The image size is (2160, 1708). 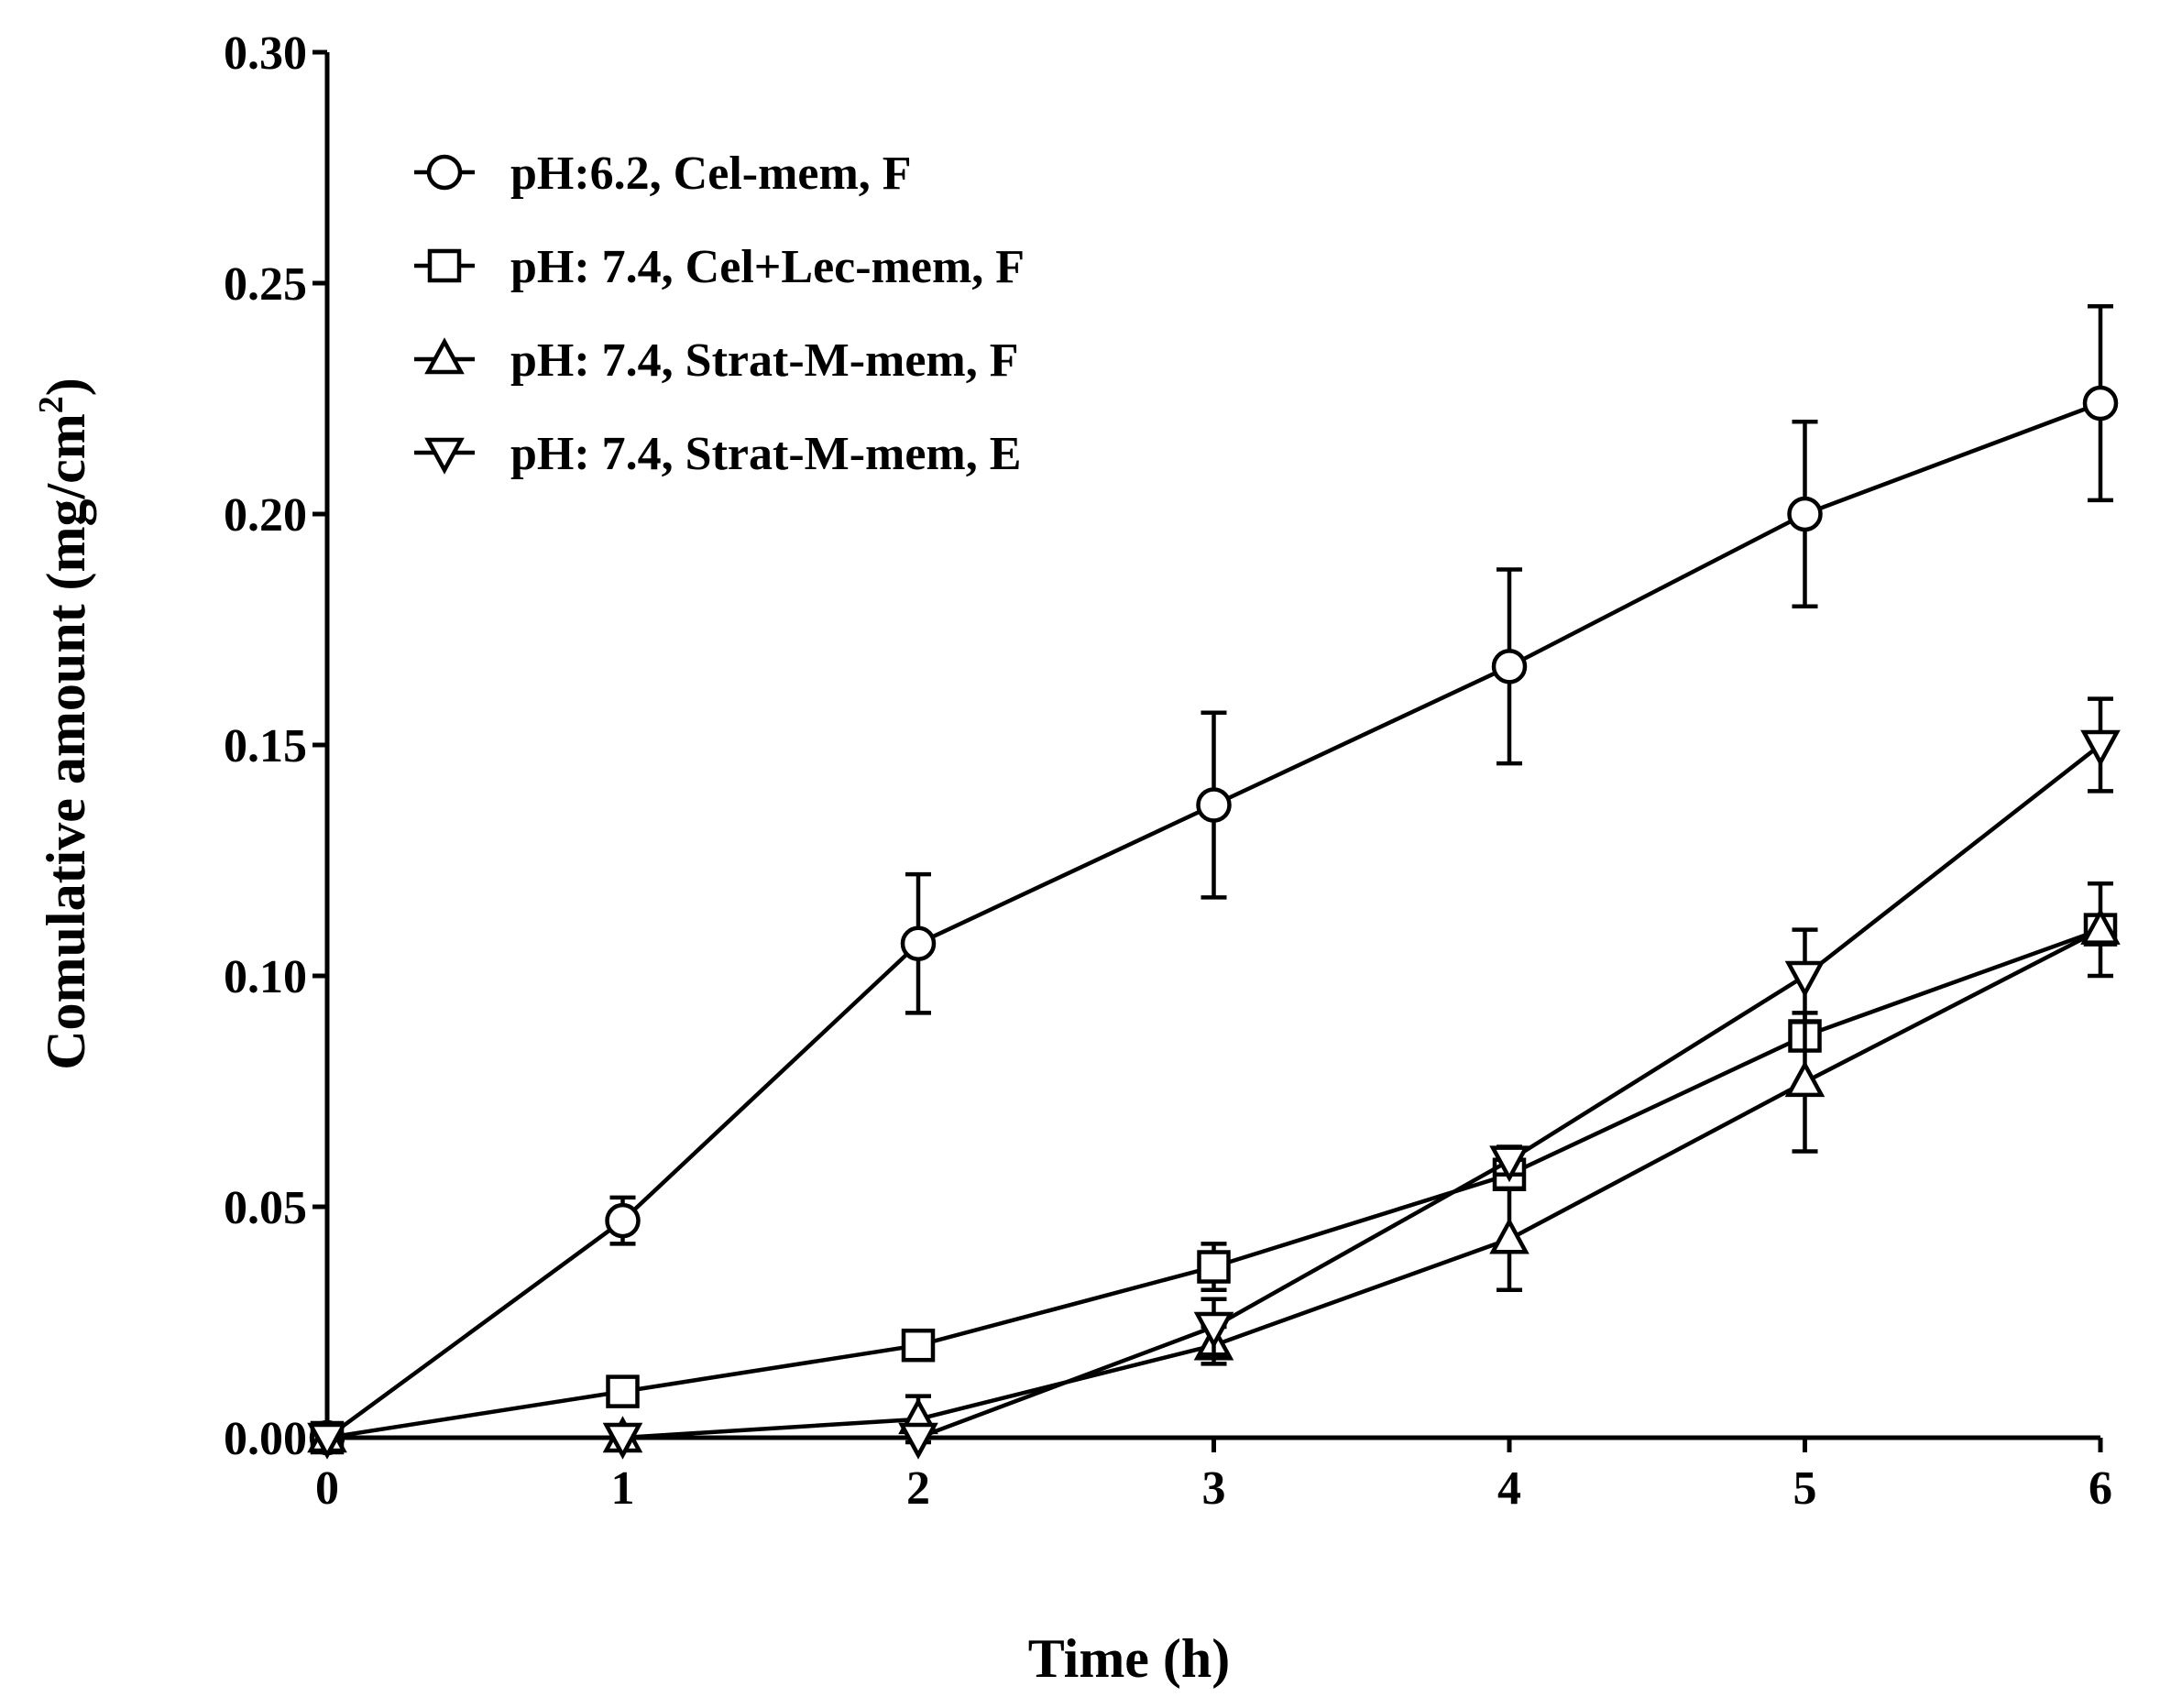 What do you see at coordinates (265, 515) in the screenshot?
I see `y-tick-label: 0.20` at bounding box center [265, 515].